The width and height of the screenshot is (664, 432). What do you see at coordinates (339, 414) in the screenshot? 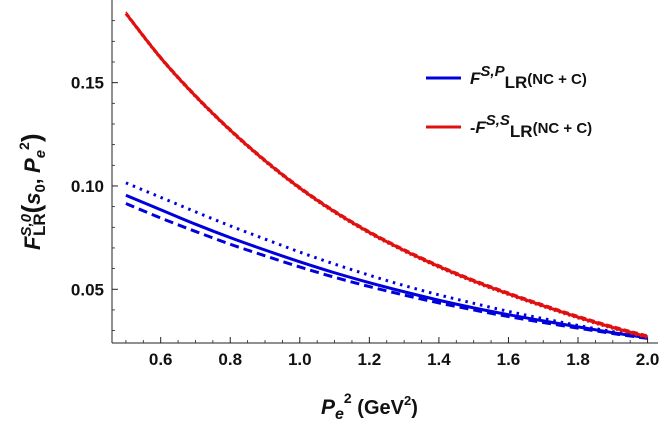
I see `x-label-sub: e` at bounding box center [339, 414].